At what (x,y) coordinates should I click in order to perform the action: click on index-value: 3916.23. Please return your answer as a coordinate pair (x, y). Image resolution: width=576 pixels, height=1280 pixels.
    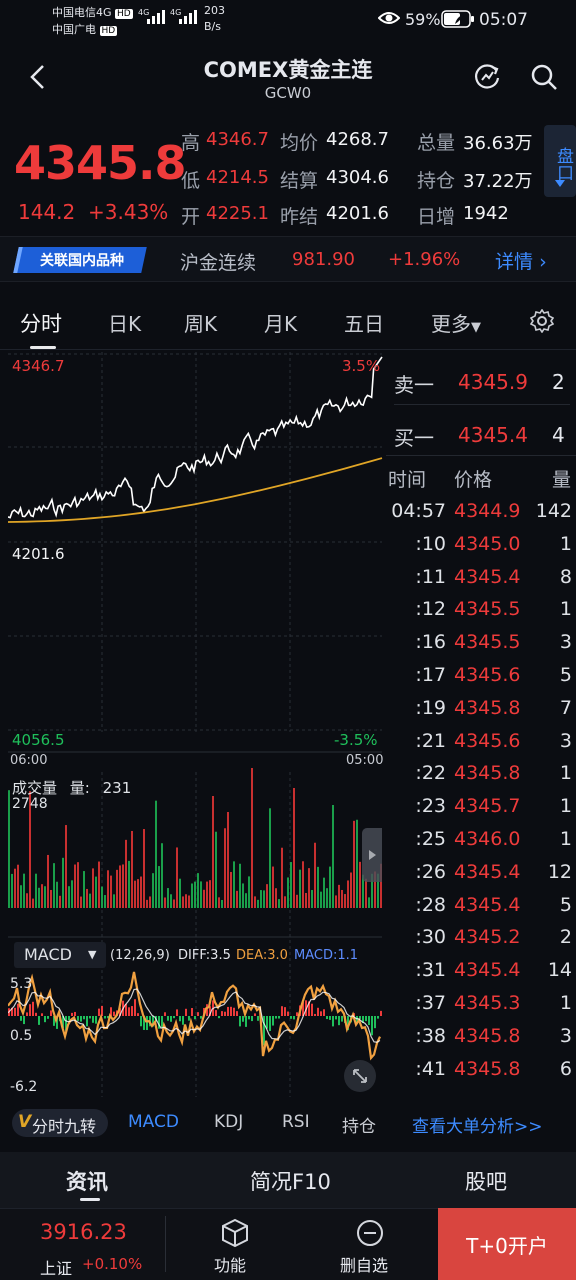
    Looking at the image, I should click on (83, 1232).